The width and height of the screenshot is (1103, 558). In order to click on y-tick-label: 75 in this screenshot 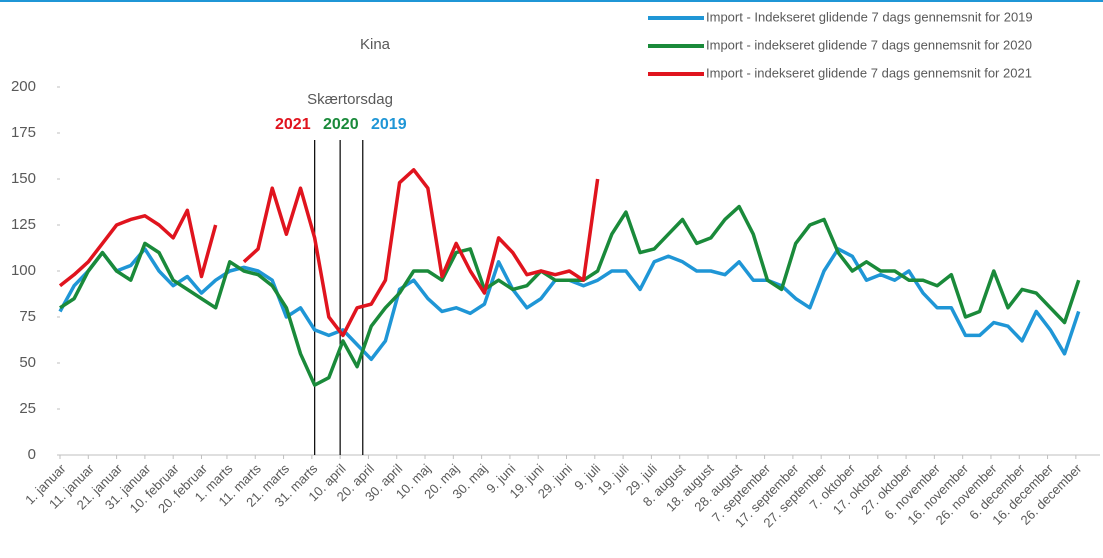, I will do `click(27, 316)`.